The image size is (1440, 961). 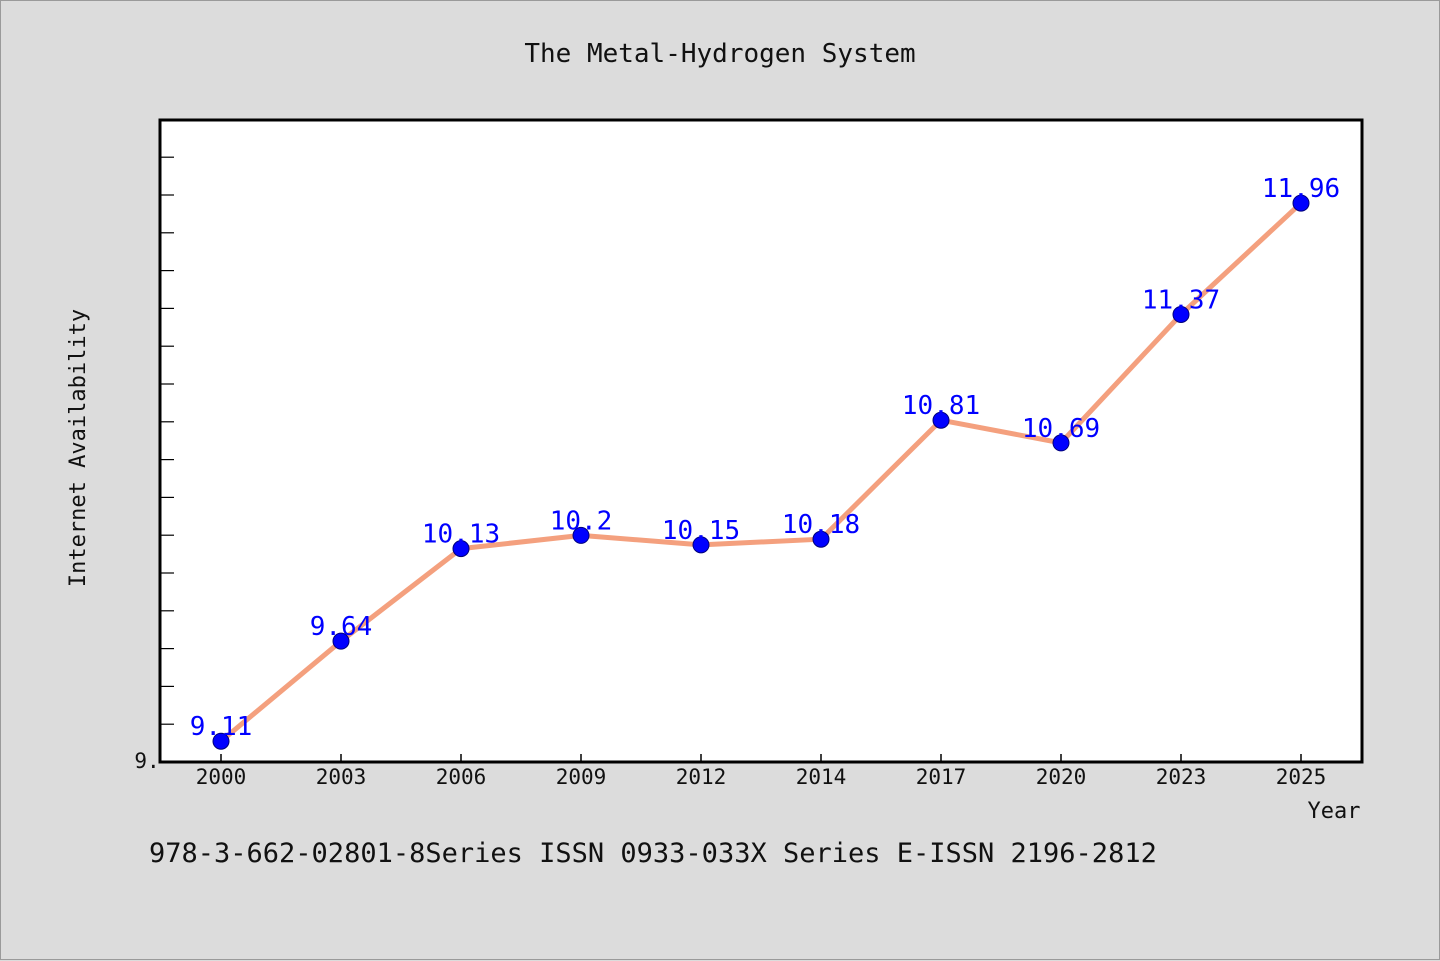 I want to click on x-tick-label: 2023, so click(x=1181, y=777).